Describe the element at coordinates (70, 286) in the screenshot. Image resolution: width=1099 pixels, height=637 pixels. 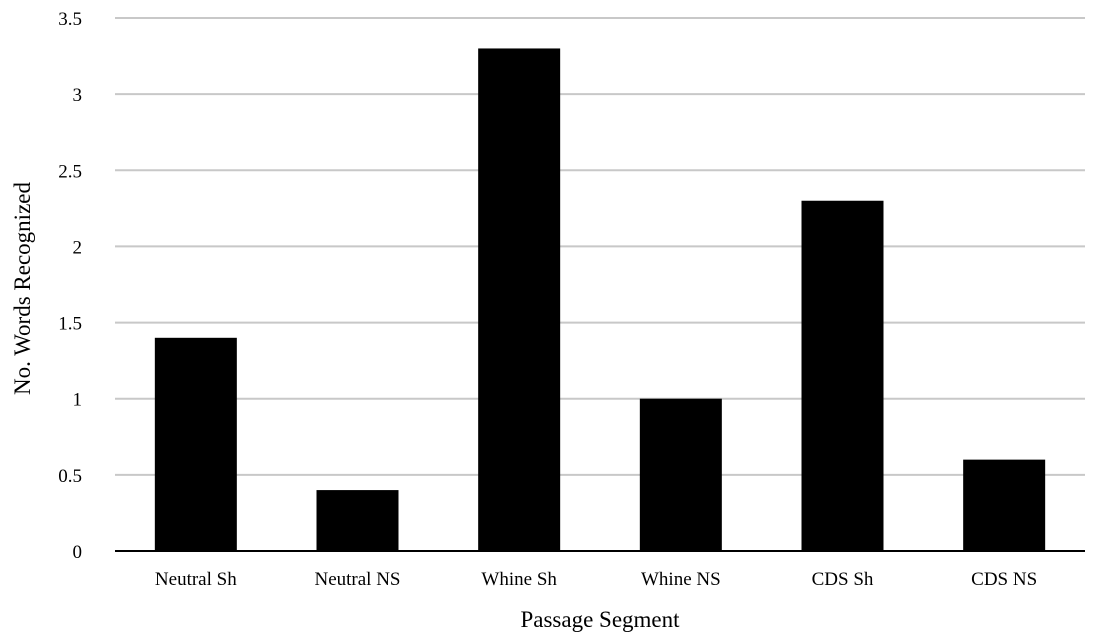
I see `y-tick-labels: 0 0.5 1 1.5 2 2.5 3 3.5` at that location.